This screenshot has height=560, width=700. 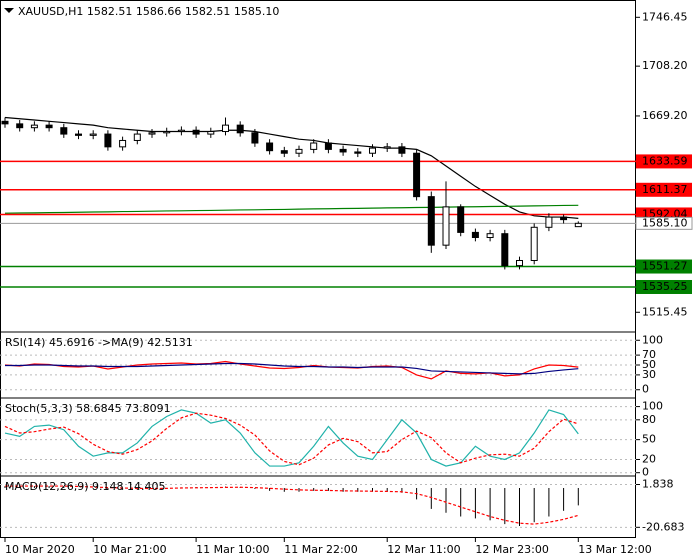 What do you see at coordinates (665, 65) in the screenshot?
I see `y-tick-label: 1708.20` at bounding box center [665, 65].